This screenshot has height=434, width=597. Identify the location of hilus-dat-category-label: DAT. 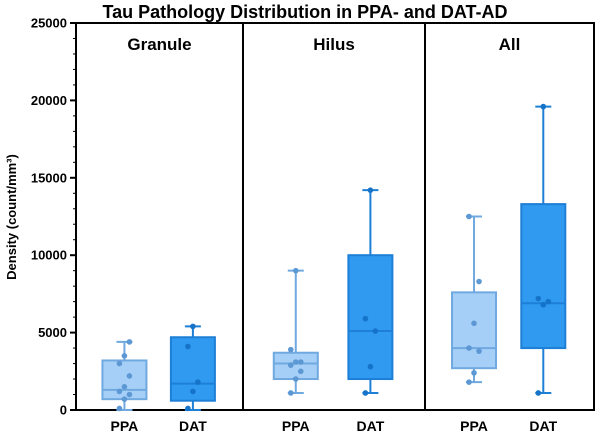
(371, 426).